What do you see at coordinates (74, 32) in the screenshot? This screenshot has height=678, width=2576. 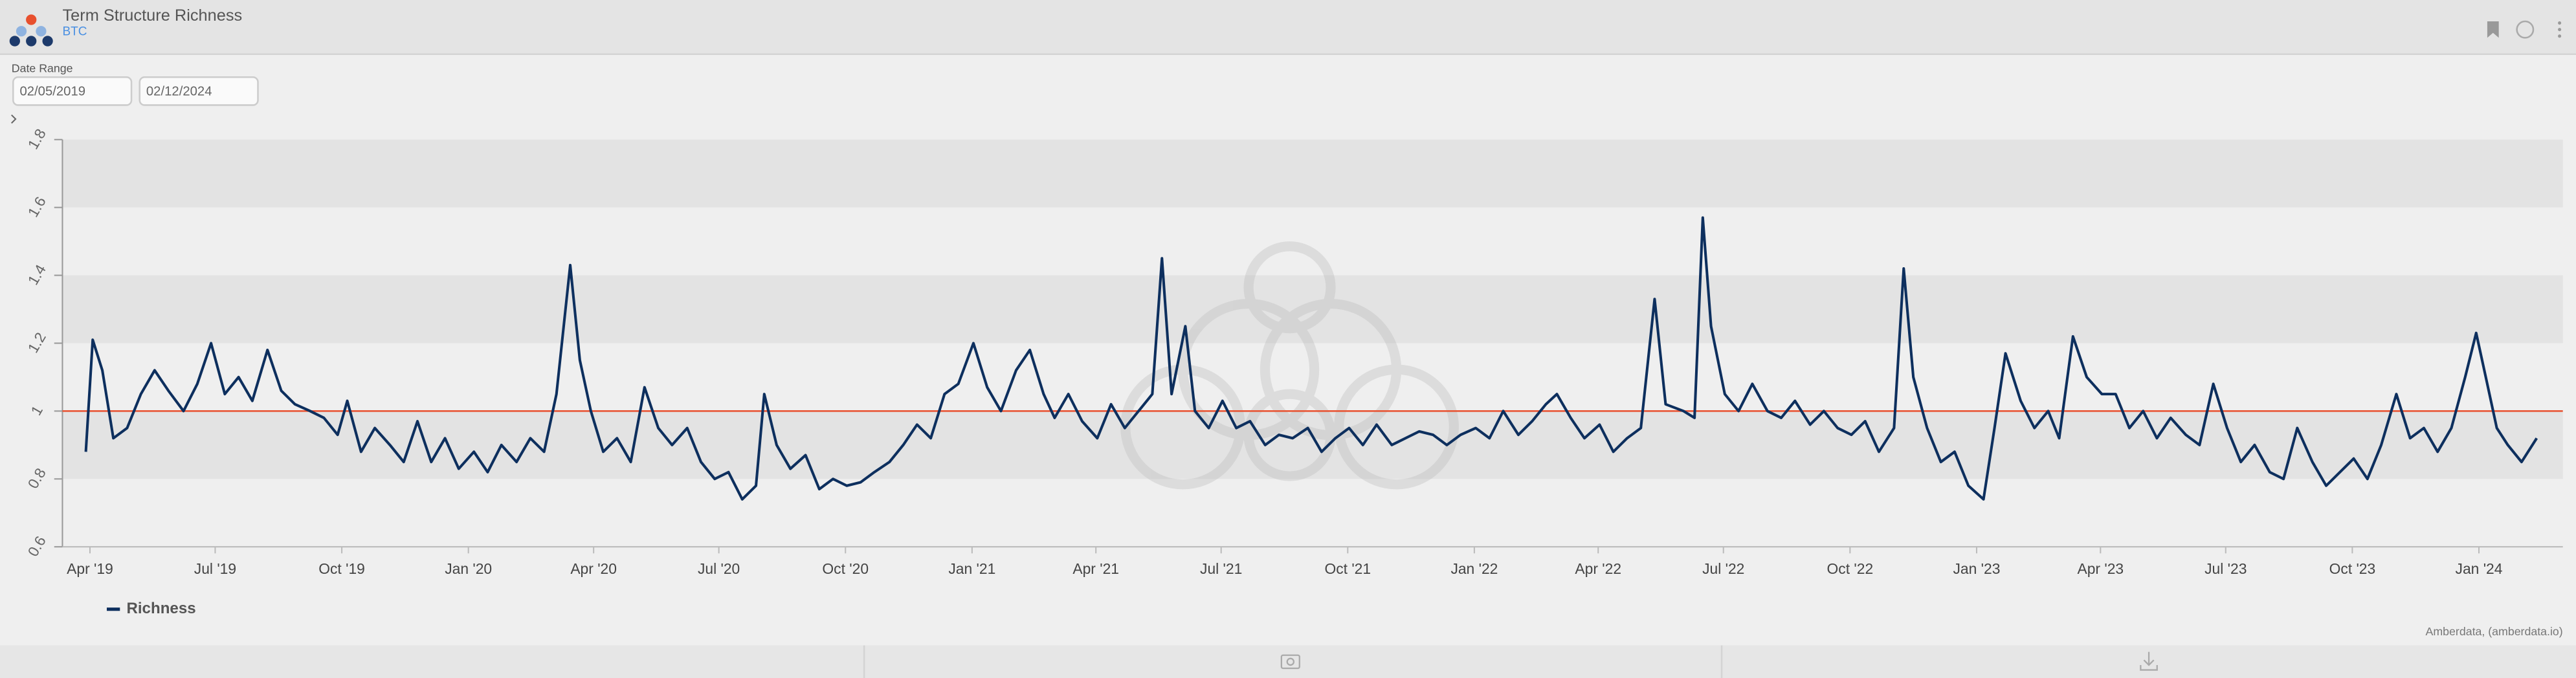 I see `page-subtitle: BTC` at bounding box center [74, 32].